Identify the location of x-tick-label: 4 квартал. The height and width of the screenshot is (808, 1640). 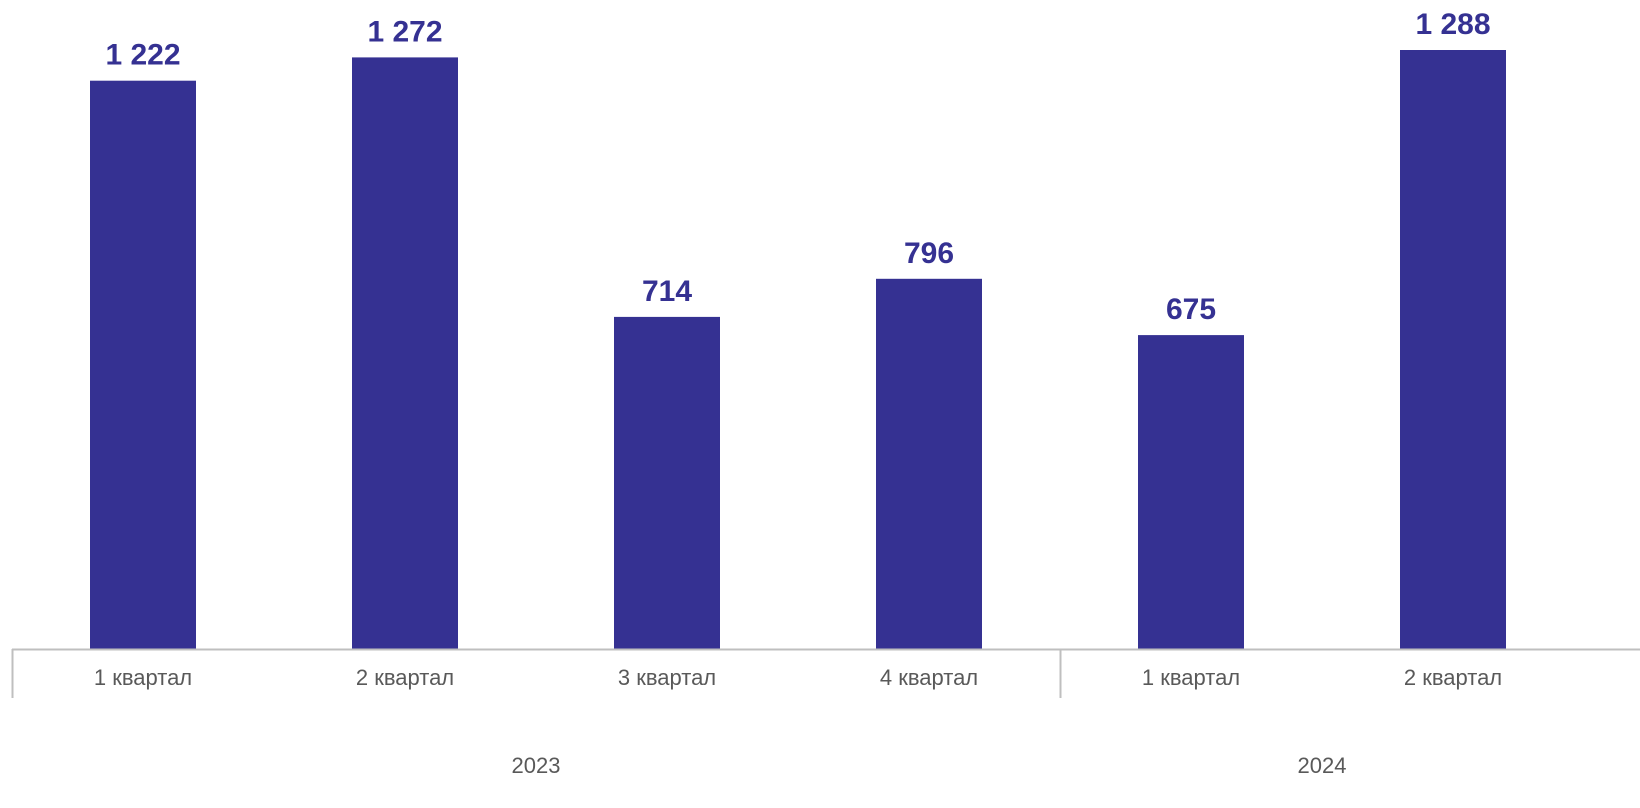
(929, 677).